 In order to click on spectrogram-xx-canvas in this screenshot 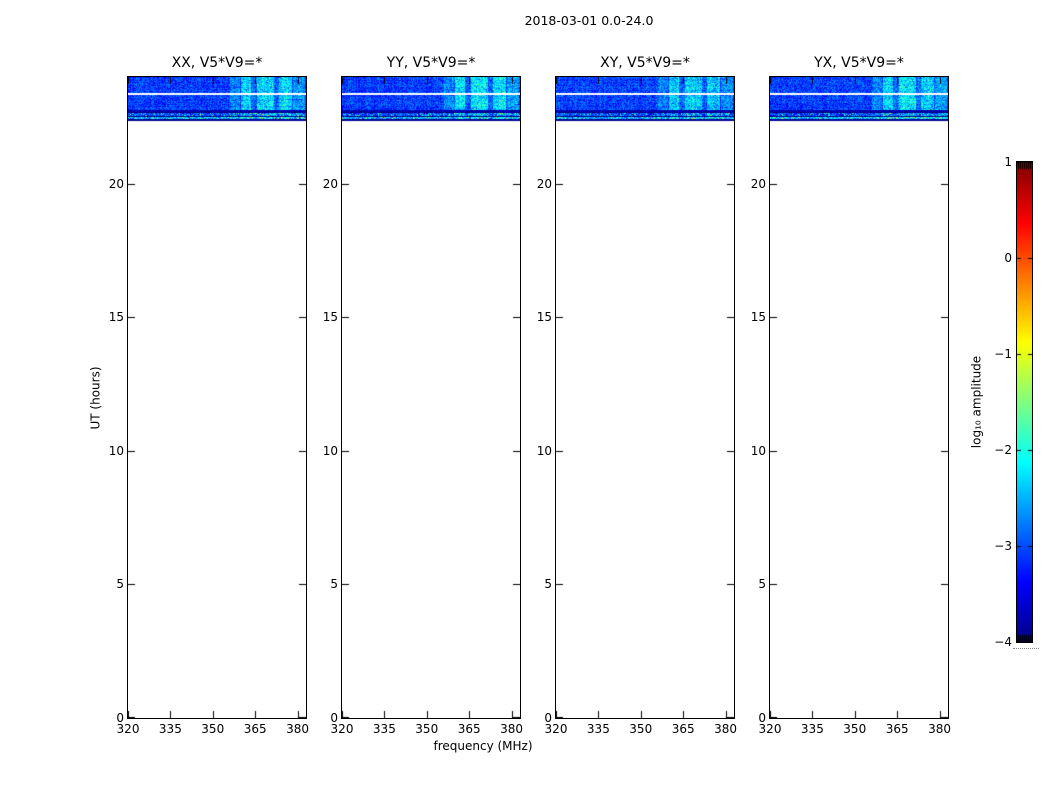, I will do `click(217, 397)`.